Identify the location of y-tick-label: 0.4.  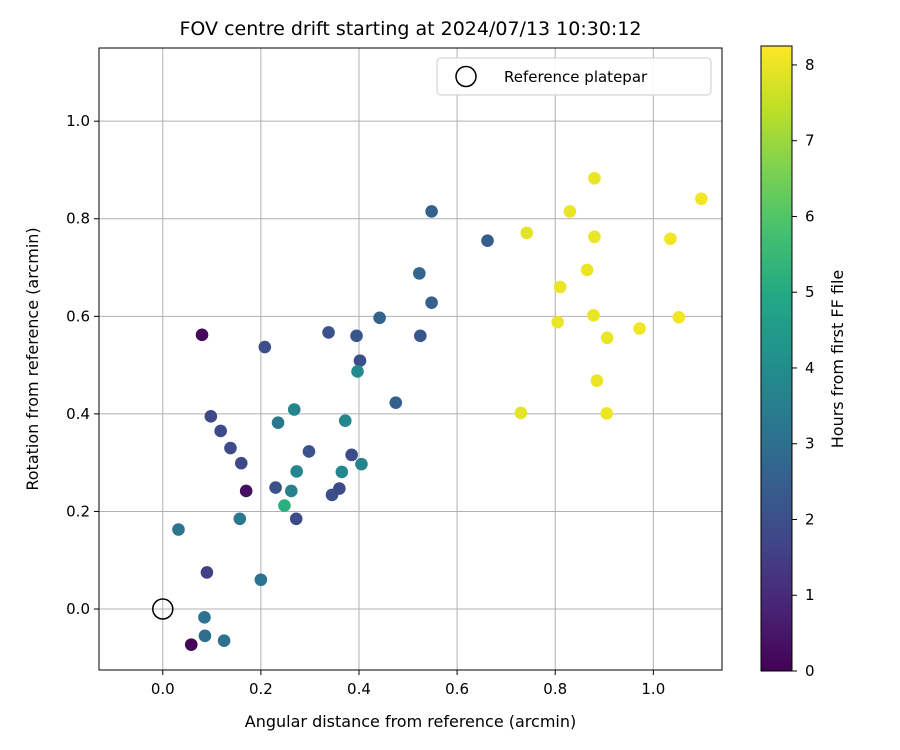
(78, 414).